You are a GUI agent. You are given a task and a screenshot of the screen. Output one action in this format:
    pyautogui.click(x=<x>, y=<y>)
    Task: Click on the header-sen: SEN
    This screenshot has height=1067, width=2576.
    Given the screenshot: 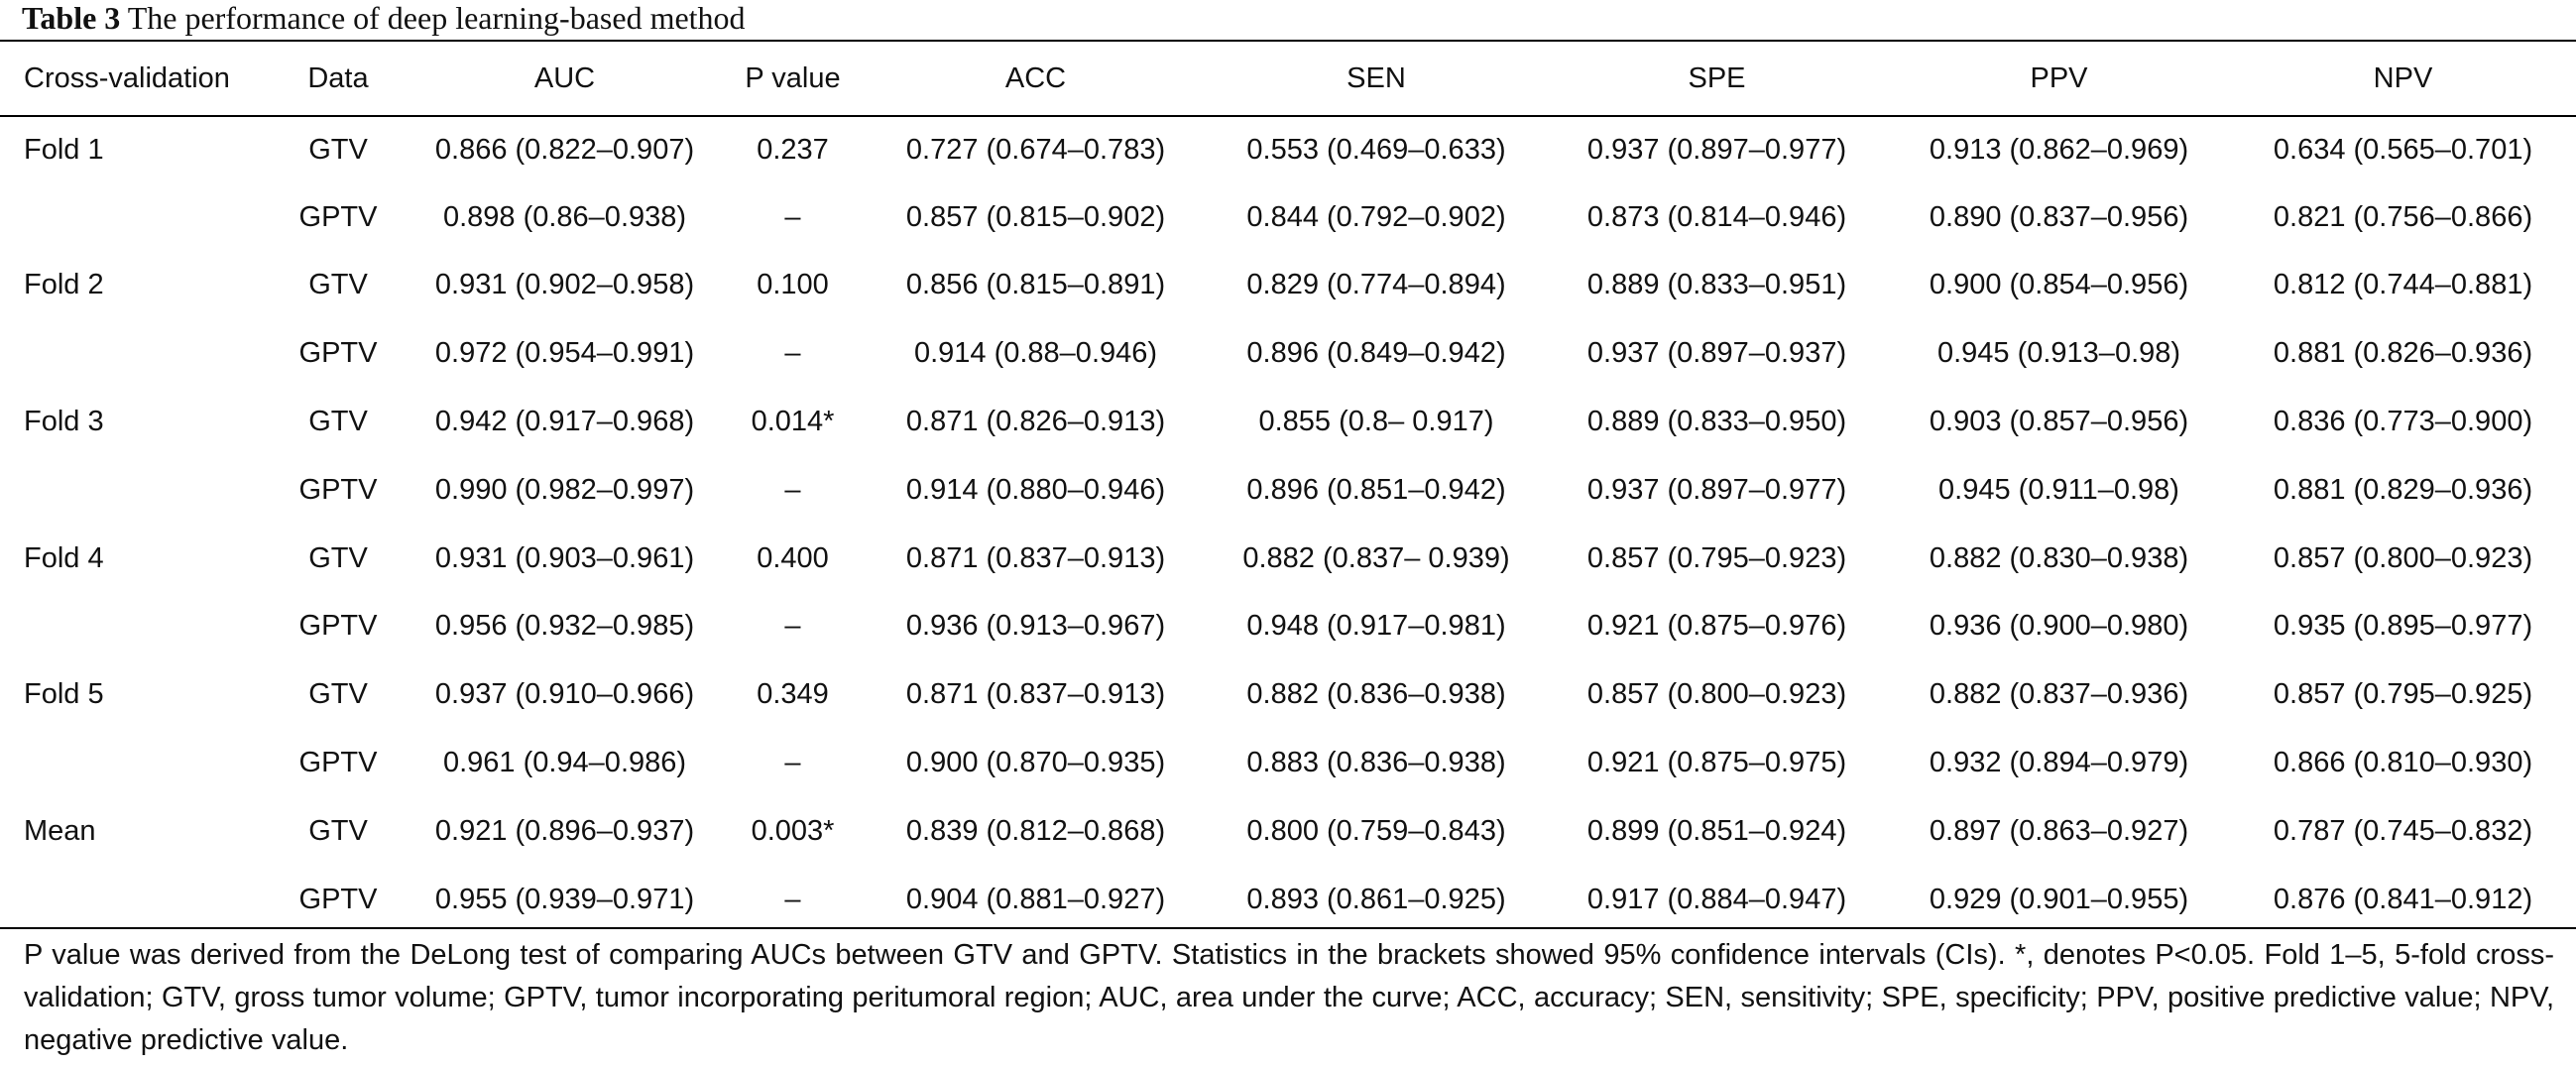 What is the action you would take?
    pyautogui.click(x=1376, y=77)
    